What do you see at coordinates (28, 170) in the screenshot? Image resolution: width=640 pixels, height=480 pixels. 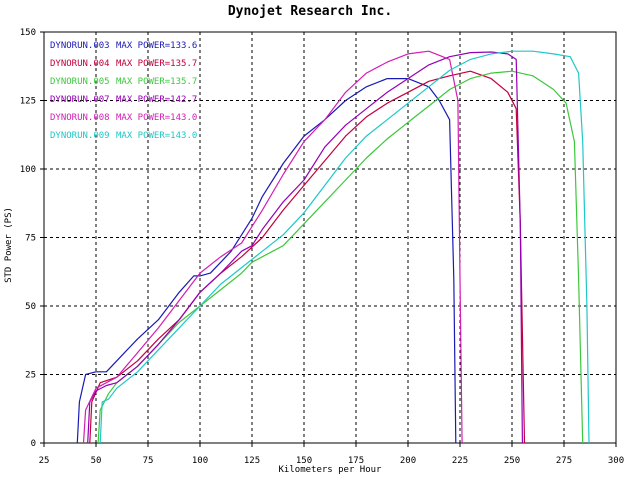 I see `y-tick-label: 100` at bounding box center [28, 170].